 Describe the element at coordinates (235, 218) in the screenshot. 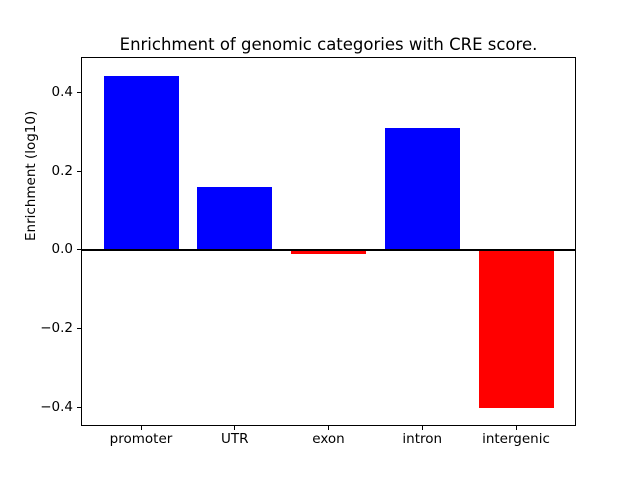

I see `bar-UTR` at that location.